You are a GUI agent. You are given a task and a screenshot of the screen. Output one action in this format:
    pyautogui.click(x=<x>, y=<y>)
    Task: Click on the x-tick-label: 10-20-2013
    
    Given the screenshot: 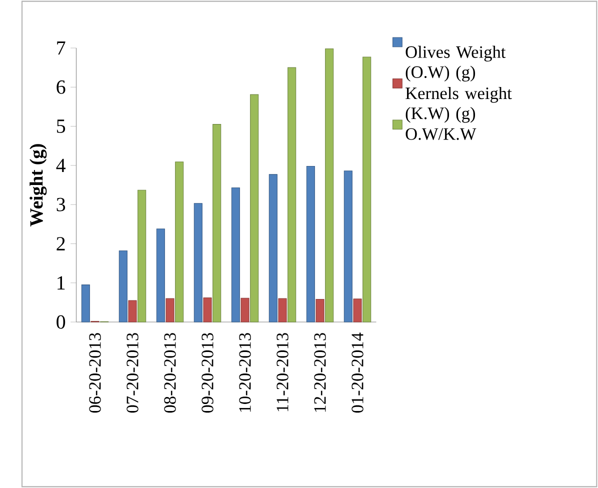 What is the action you would take?
    pyautogui.click(x=245, y=372)
    